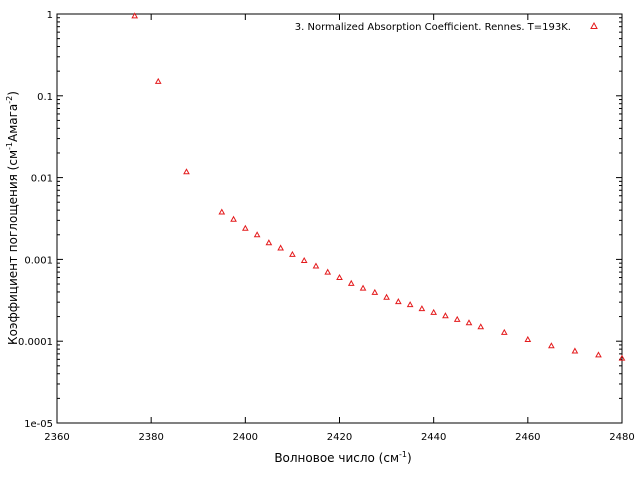 The width and height of the screenshot is (640, 480). Describe the element at coordinates (339, 437) in the screenshot. I see `x-tick-label: 2420` at that location.